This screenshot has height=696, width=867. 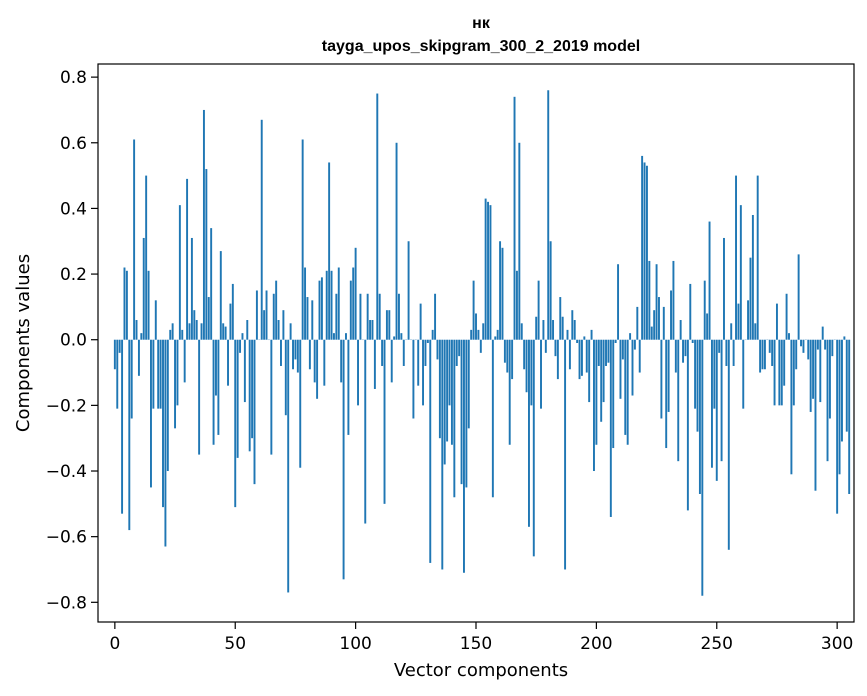 I want to click on x-axis-ticks: 0 50 100 150 200 250 300, so click(x=481, y=638).